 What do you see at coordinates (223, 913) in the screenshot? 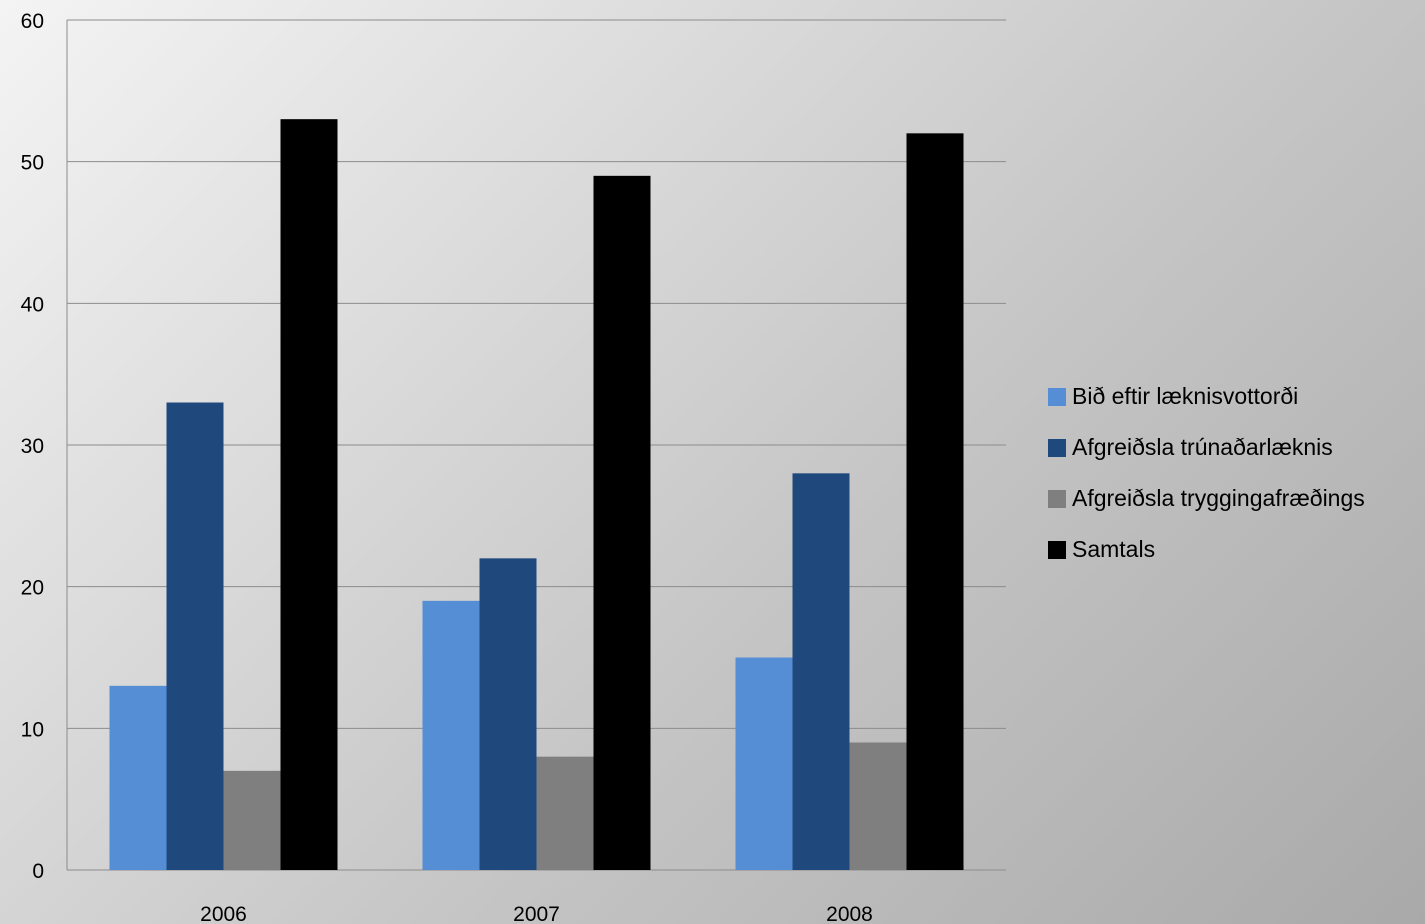
I see `x-tick-label: 2006` at bounding box center [223, 913].